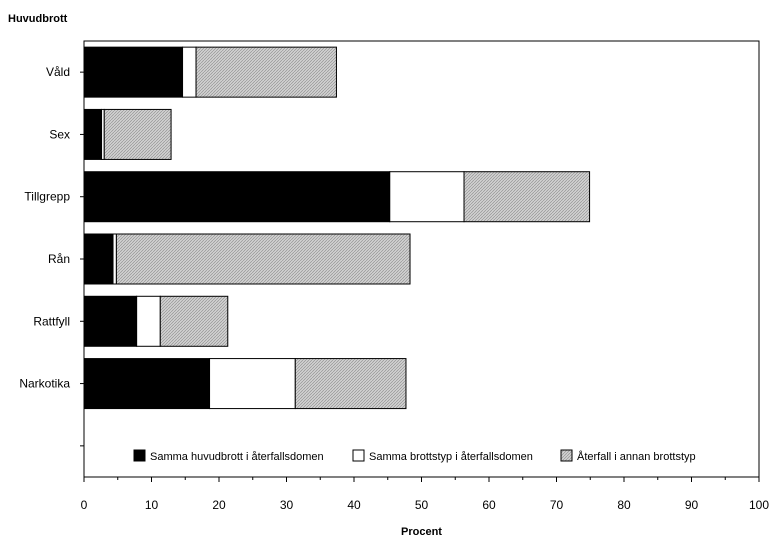 This screenshot has width=771, height=537. Describe the element at coordinates (51, 321) in the screenshot. I see `category-label: Rattfyll` at that location.